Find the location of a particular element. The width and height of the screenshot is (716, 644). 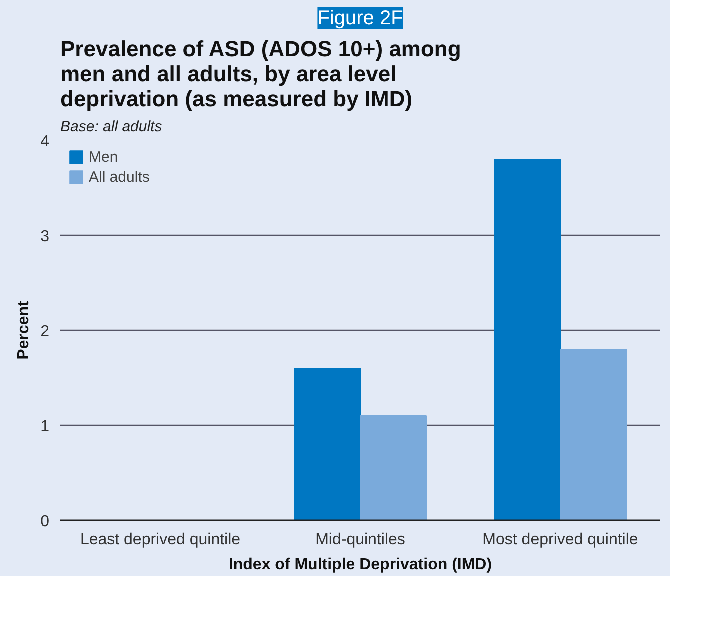

x-tick-label: Mid-quintiles is located at coordinates (361, 540).